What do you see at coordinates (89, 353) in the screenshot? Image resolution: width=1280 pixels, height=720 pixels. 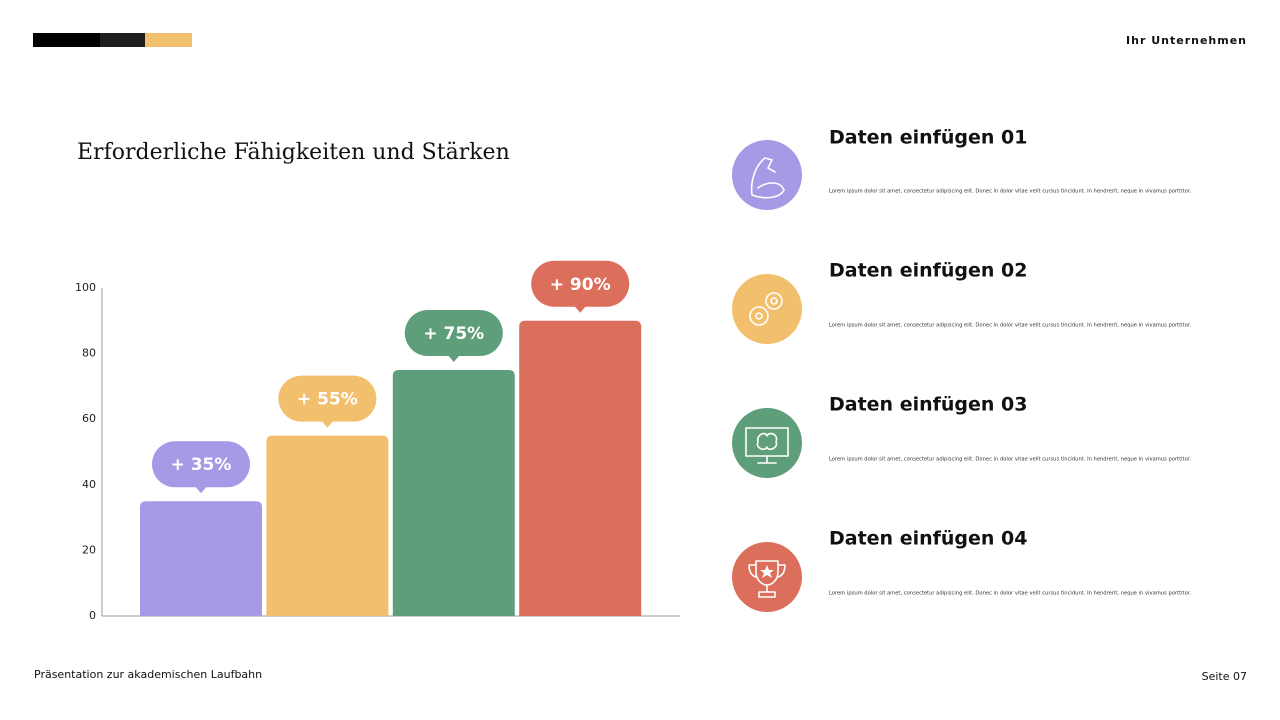 I see `y-tick-label: 80` at bounding box center [89, 353].